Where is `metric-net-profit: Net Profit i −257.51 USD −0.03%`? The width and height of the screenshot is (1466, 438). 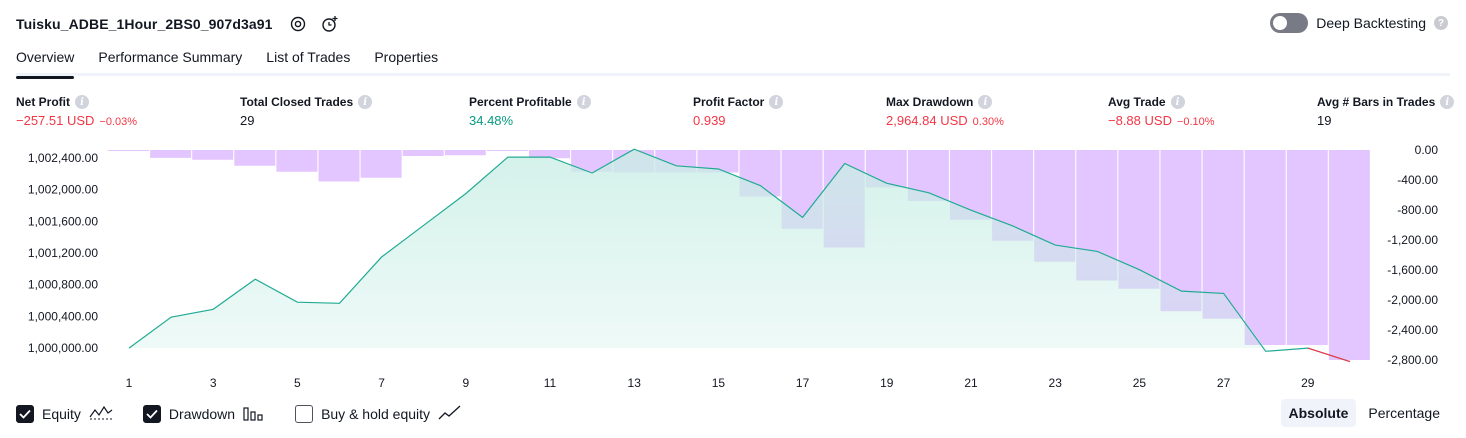
metric-net-profit: Net Profit i −257.51 USD −0.03% is located at coordinates (76, 111).